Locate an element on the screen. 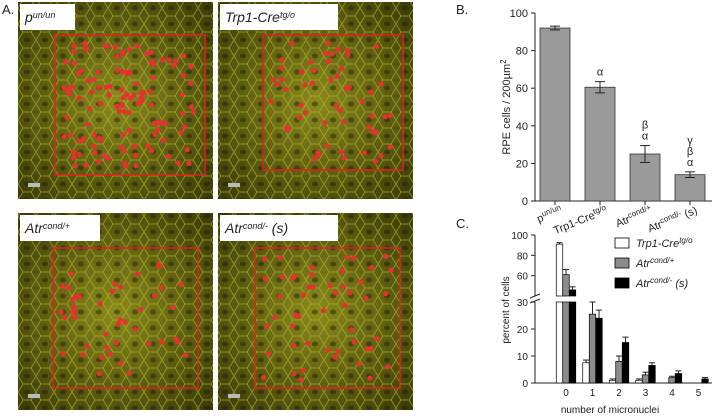  x-tick-label-sup: cond/+ is located at coordinates (639, 212).